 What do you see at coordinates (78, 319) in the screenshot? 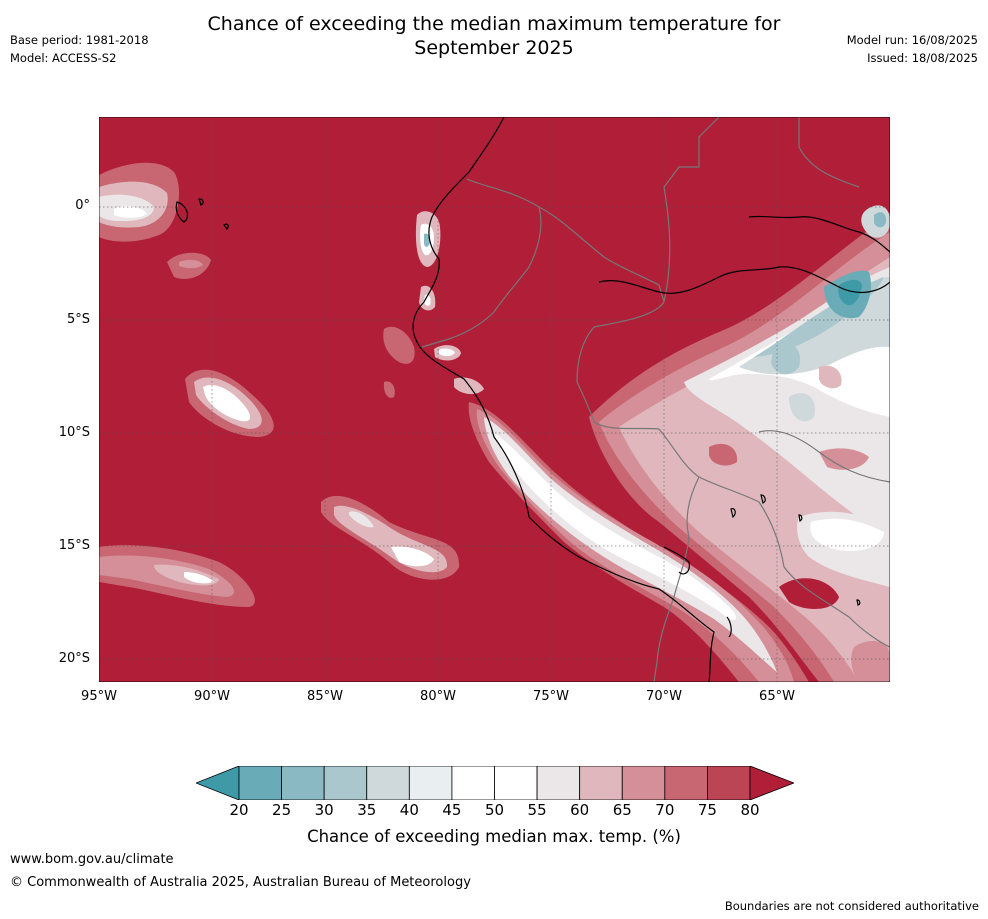
I see `lat-label-5s: 5°S` at bounding box center [78, 319].